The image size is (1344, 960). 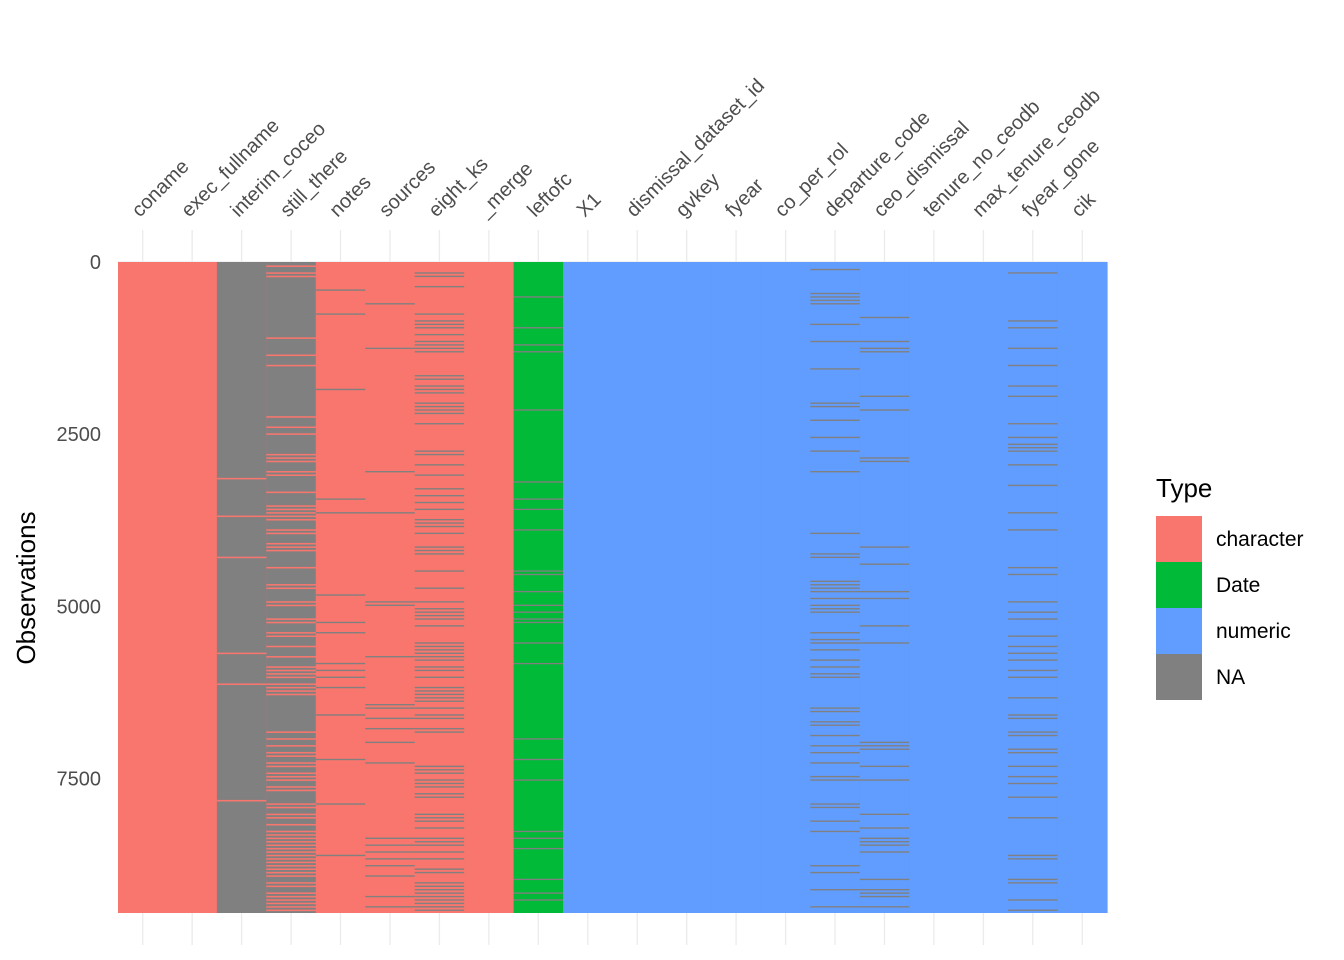 What do you see at coordinates (79, 607) in the screenshot?
I see `y-tick-label: 5000` at bounding box center [79, 607].